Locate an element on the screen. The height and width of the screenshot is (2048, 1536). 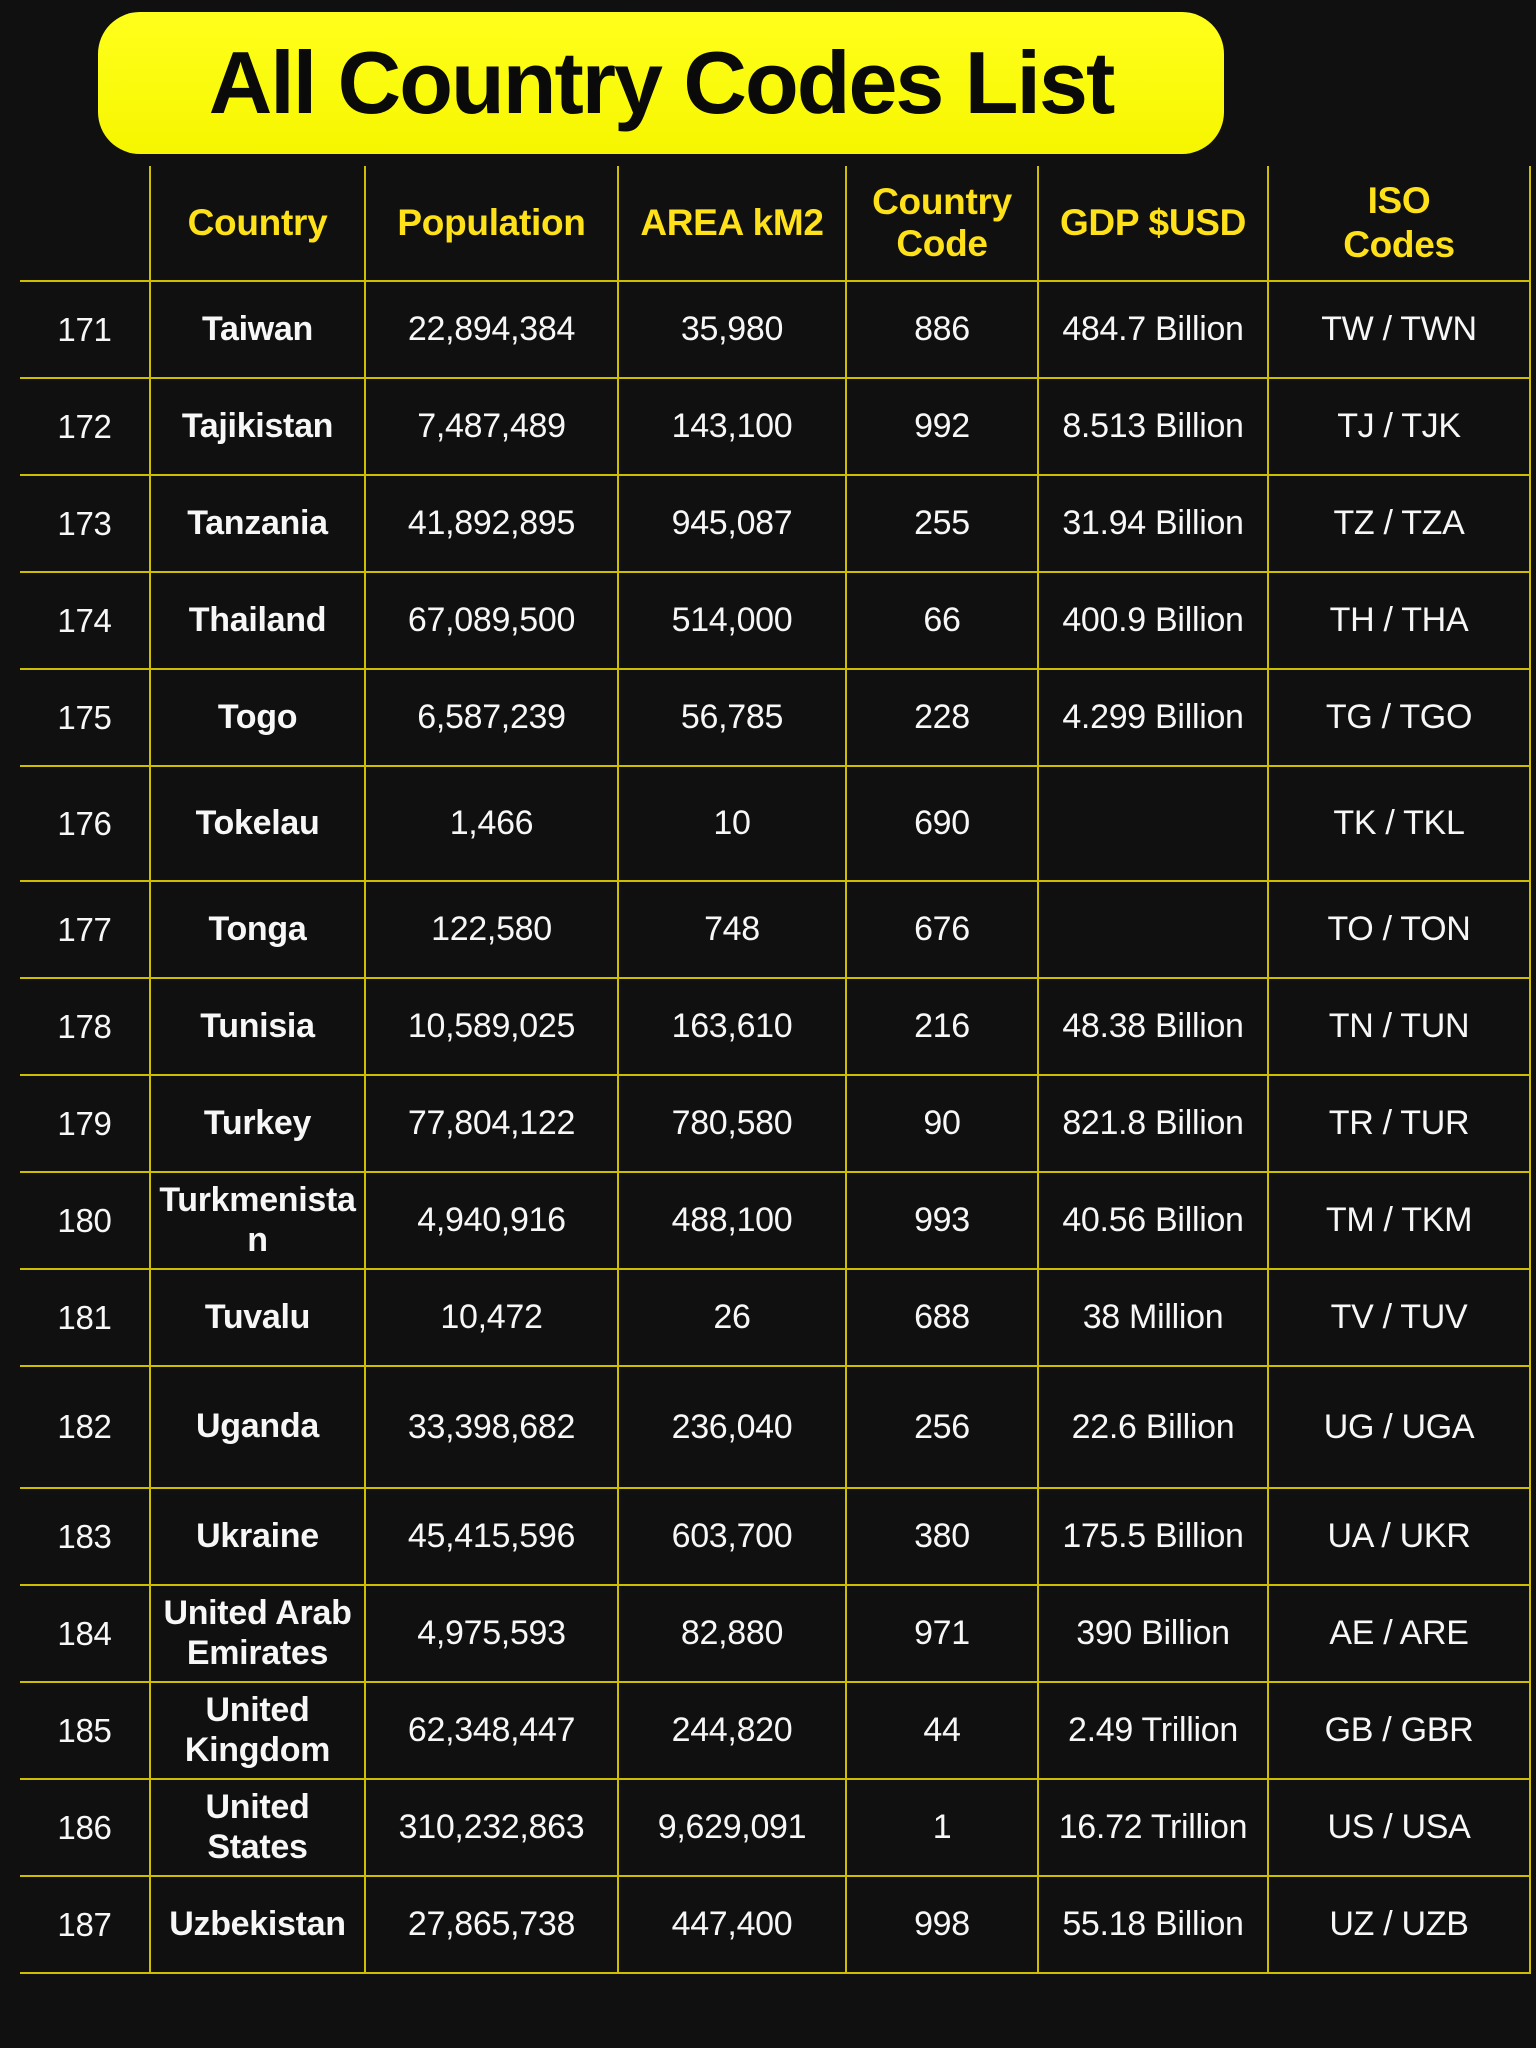
cell-iso-codes: UA / UKR is located at coordinates (1399, 1536).